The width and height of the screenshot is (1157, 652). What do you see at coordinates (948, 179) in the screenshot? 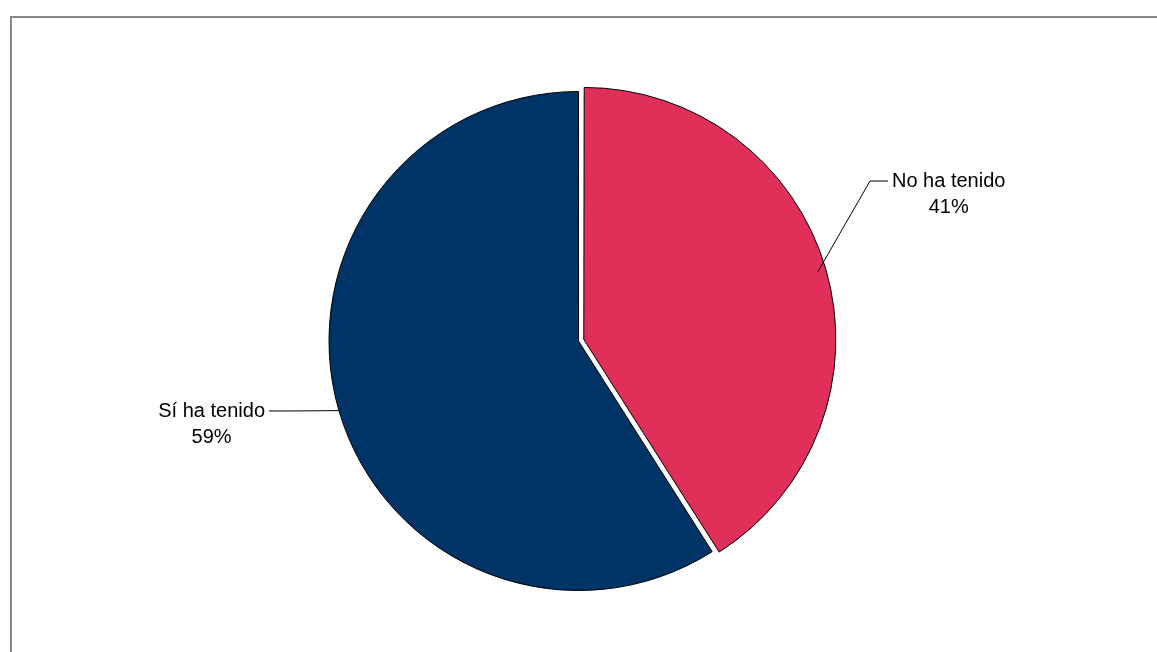
I see `slice-label: No ha tenido` at bounding box center [948, 179].